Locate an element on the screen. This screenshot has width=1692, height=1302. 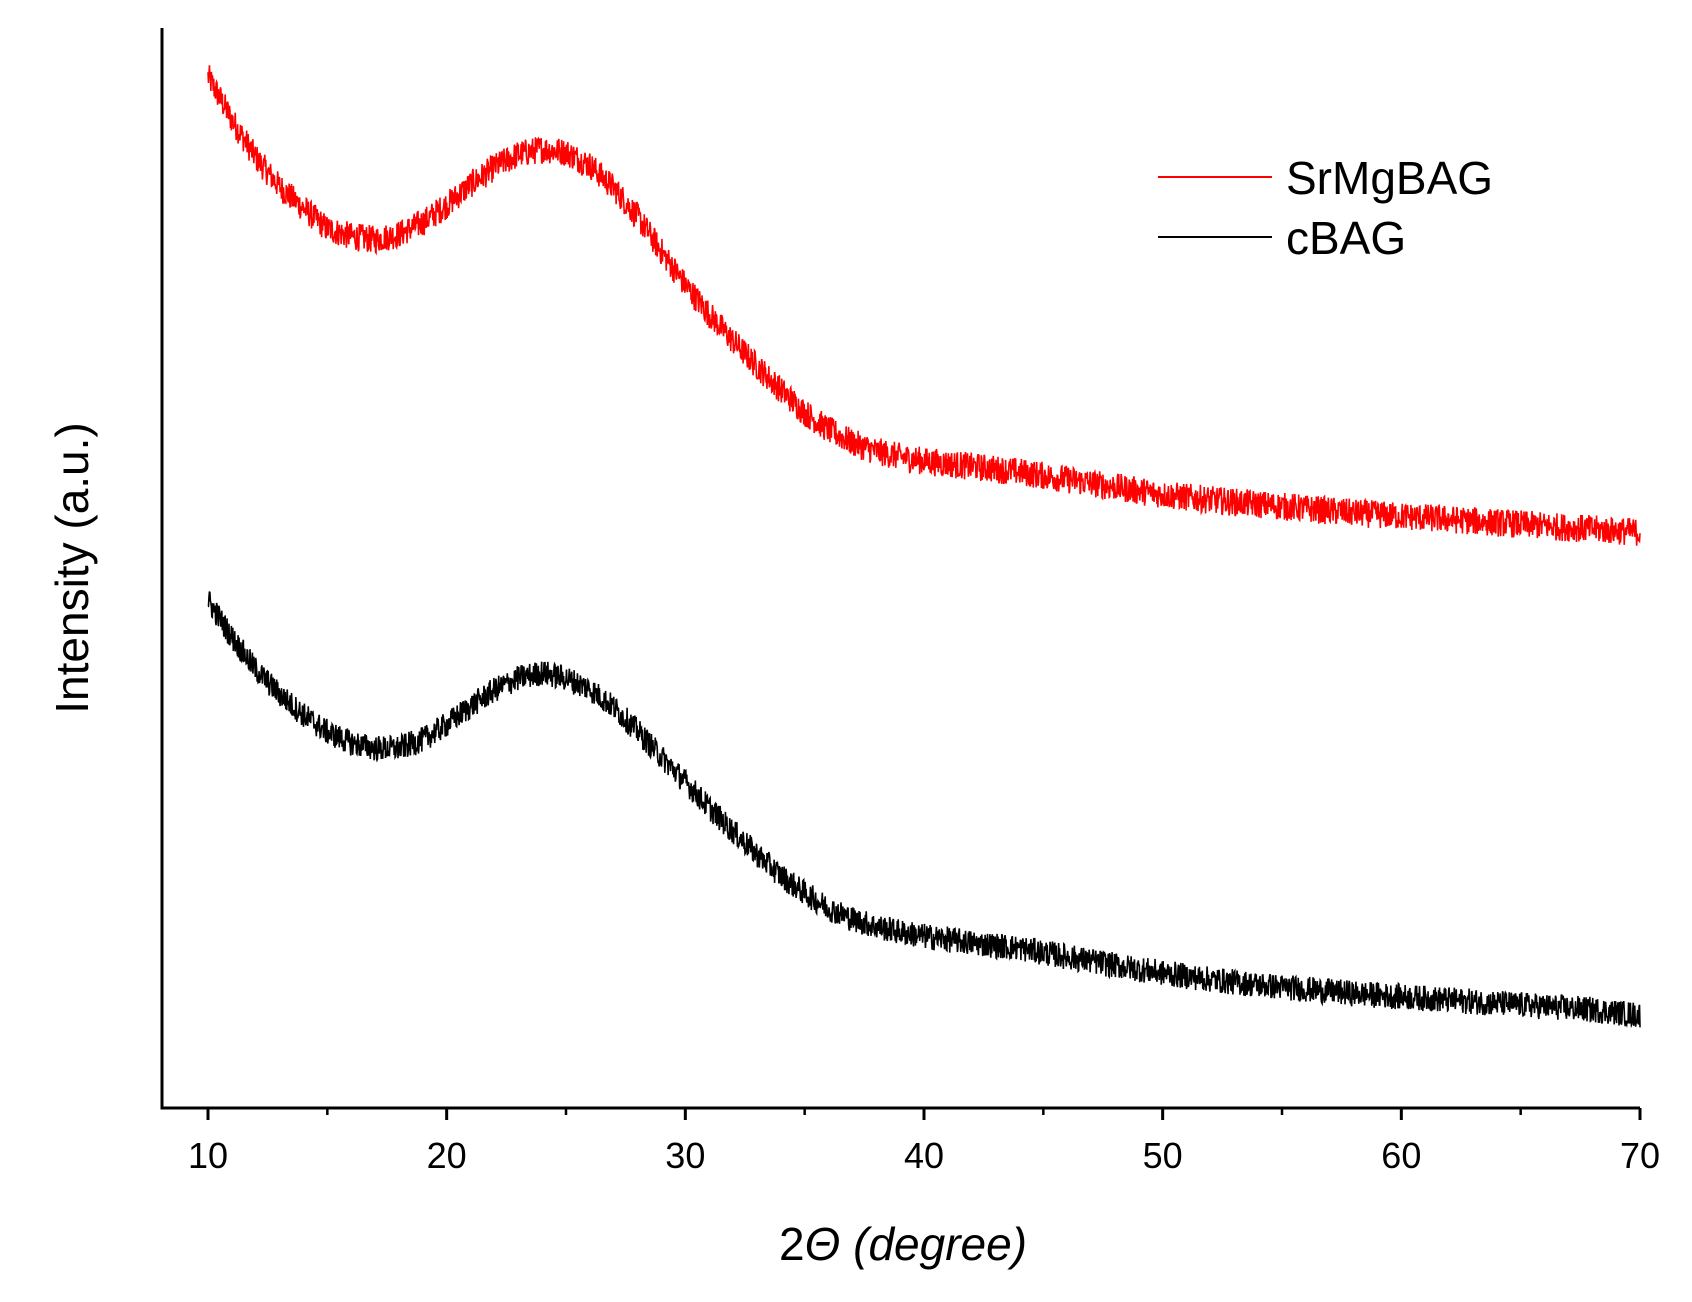
x-tick-label: 50 is located at coordinates (1163, 1155).